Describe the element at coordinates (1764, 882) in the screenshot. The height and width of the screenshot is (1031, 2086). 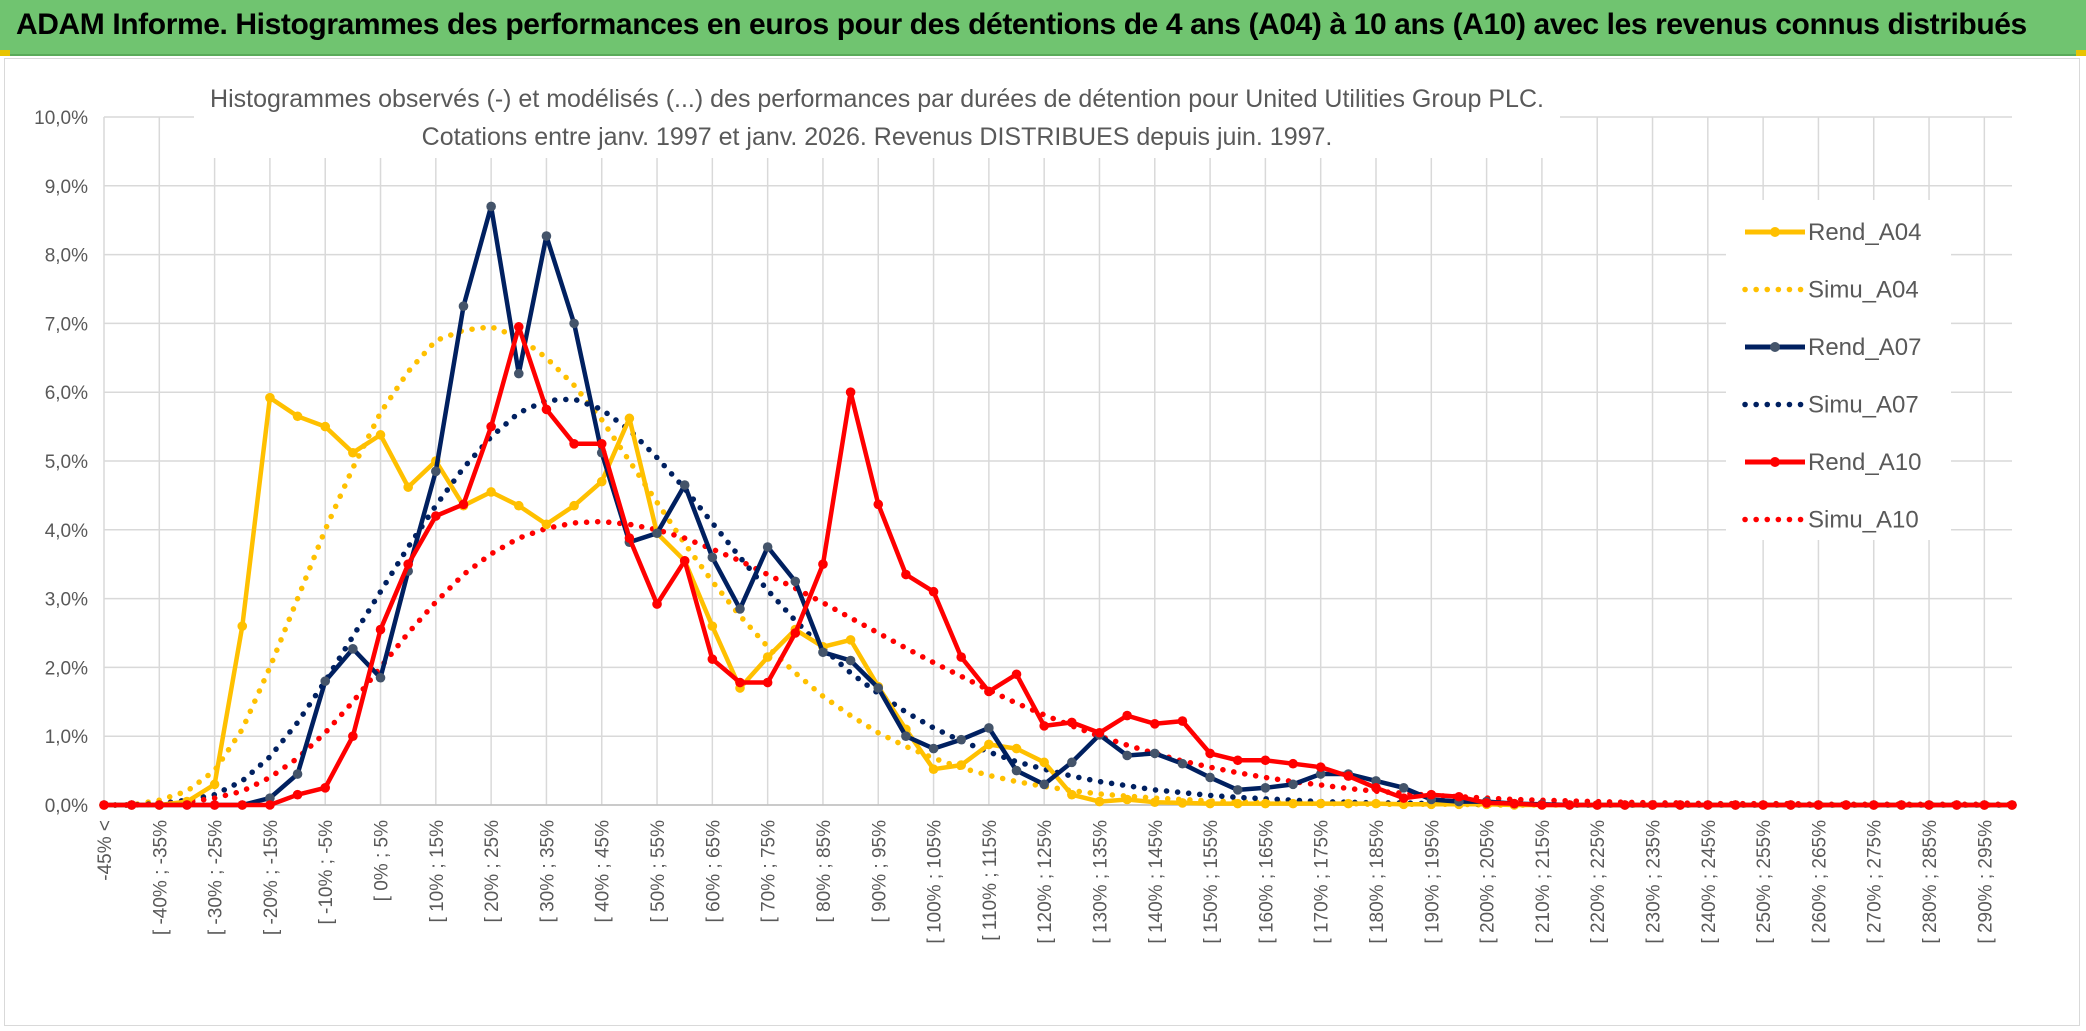
I see `x-tick-label: [ 250% ; 255%` at that location.